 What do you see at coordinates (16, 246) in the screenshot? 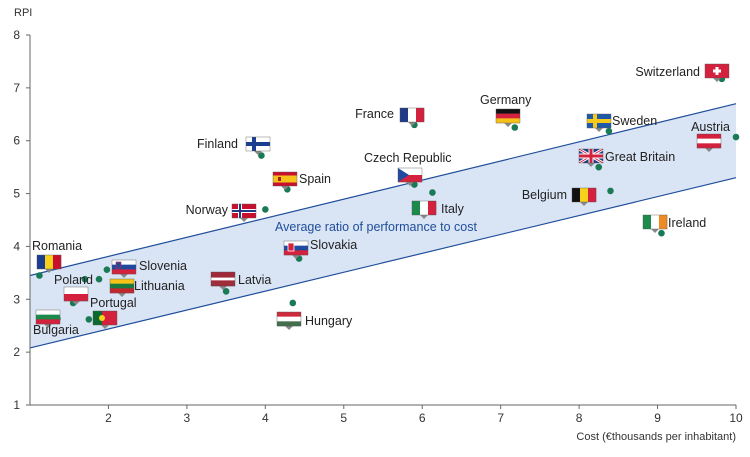
I see `y-tick-label: 4` at bounding box center [16, 246].